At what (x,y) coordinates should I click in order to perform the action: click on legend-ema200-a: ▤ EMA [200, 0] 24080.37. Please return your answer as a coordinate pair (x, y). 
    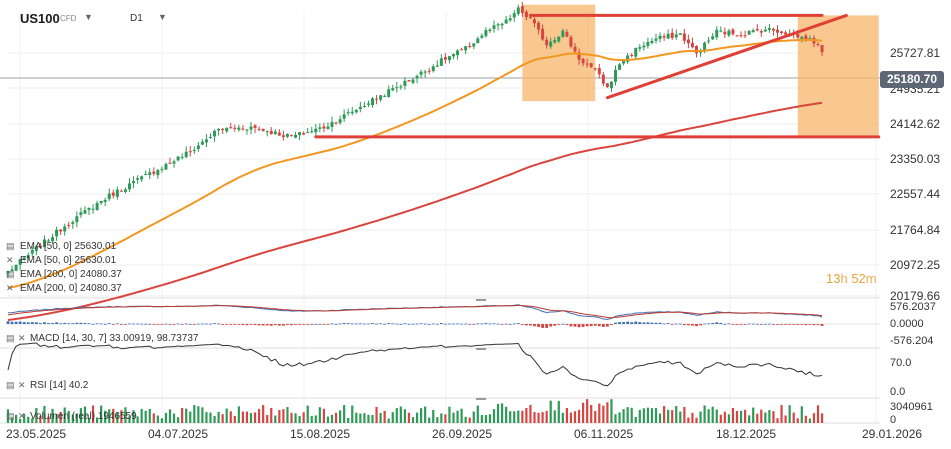
    Looking at the image, I should click on (64, 274).